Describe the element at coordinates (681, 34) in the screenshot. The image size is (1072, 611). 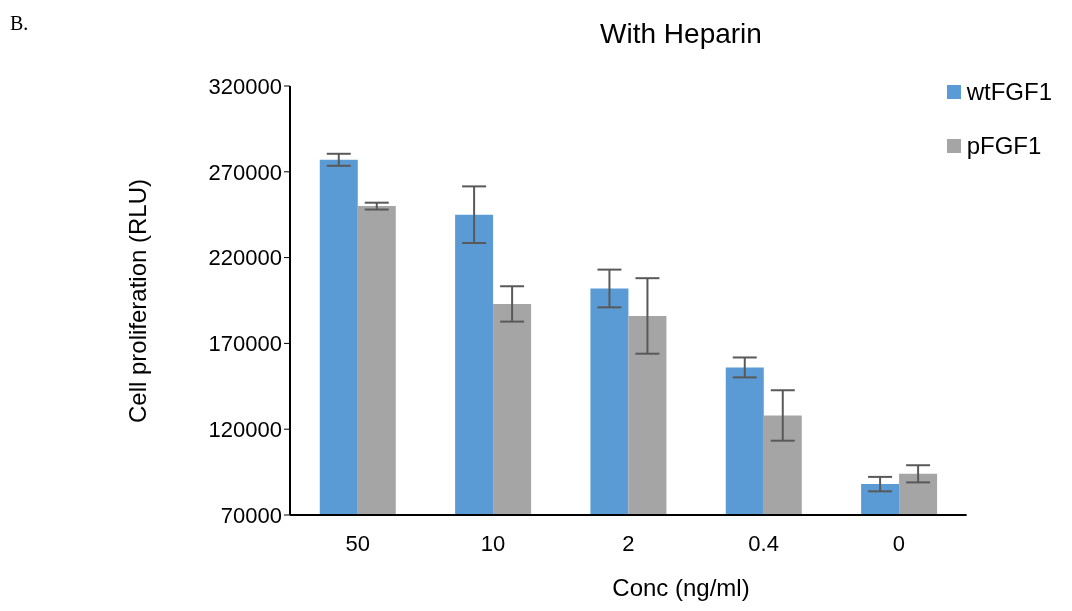
I see `chart-title: With Heparin` at that location.